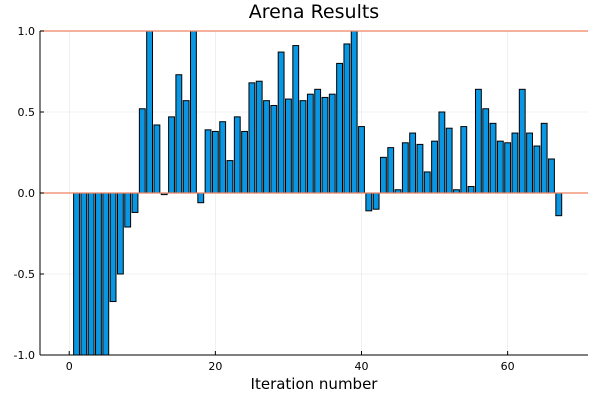 This screenshot has width=600, height=400. I want to click on x-tick-label: 60, so click(508, 366).